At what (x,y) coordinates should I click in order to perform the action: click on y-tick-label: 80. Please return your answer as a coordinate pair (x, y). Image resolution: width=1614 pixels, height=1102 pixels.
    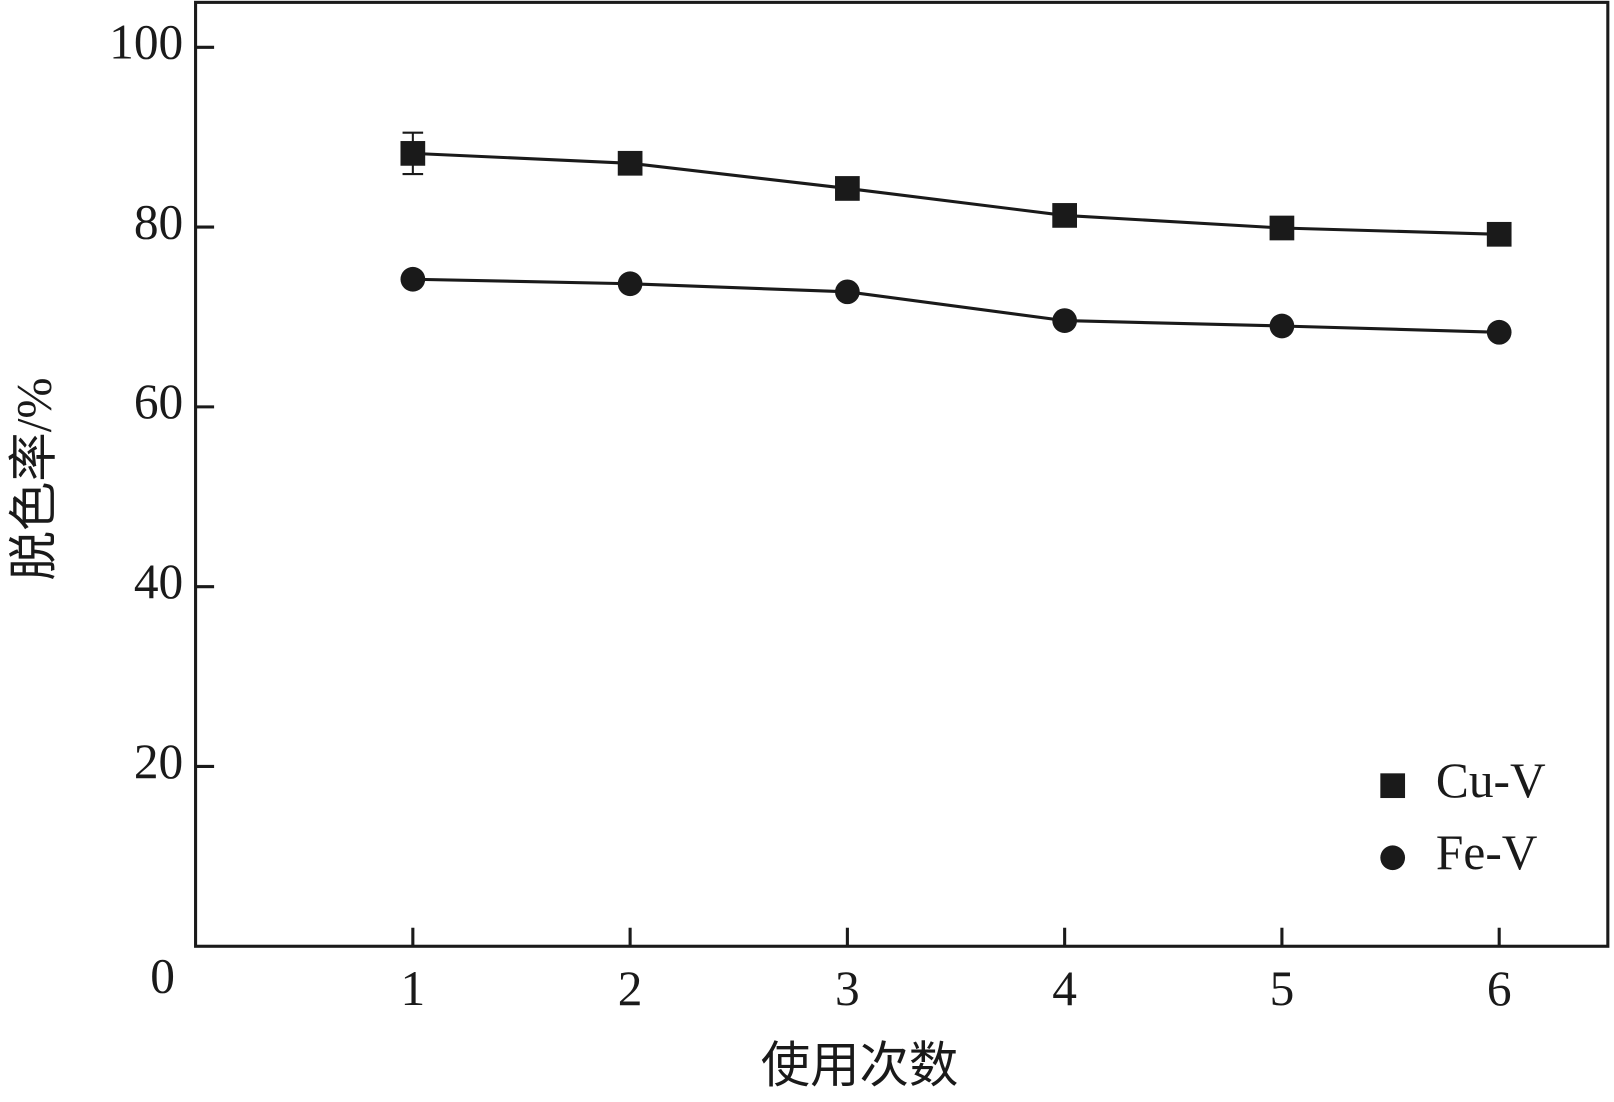
    Looking at the image, I should click on (158, 221).